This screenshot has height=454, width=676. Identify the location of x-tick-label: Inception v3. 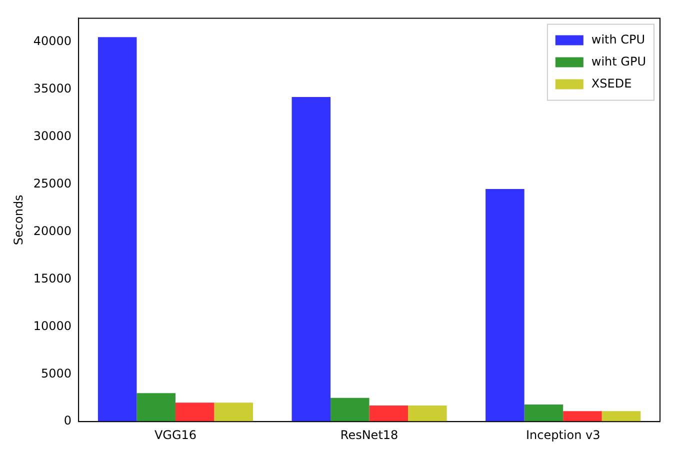
(563, 435).